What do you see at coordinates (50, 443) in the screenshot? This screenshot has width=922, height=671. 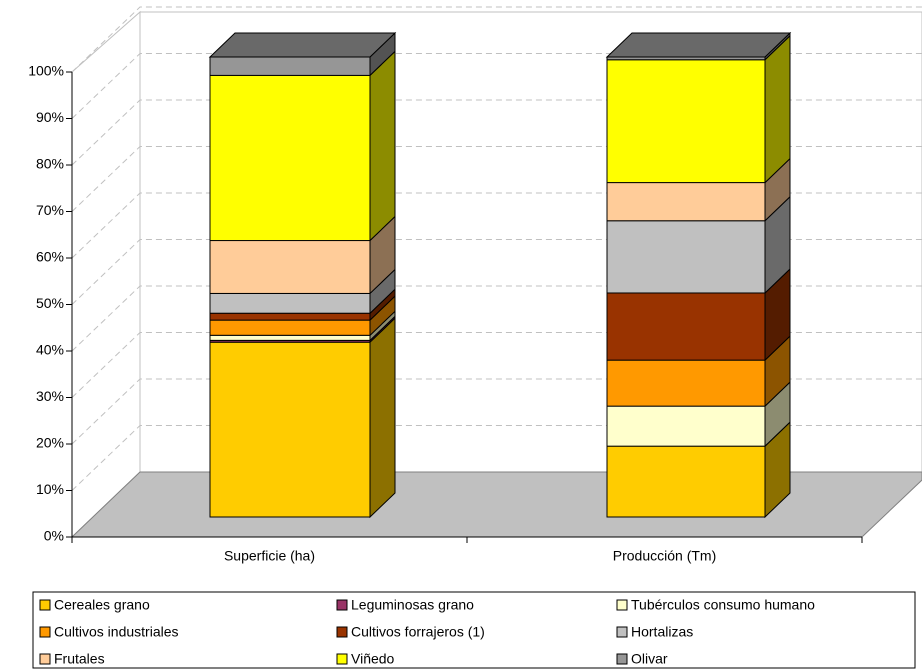 I see `y-tick-label: 20%` at bounding box center [50, 443].